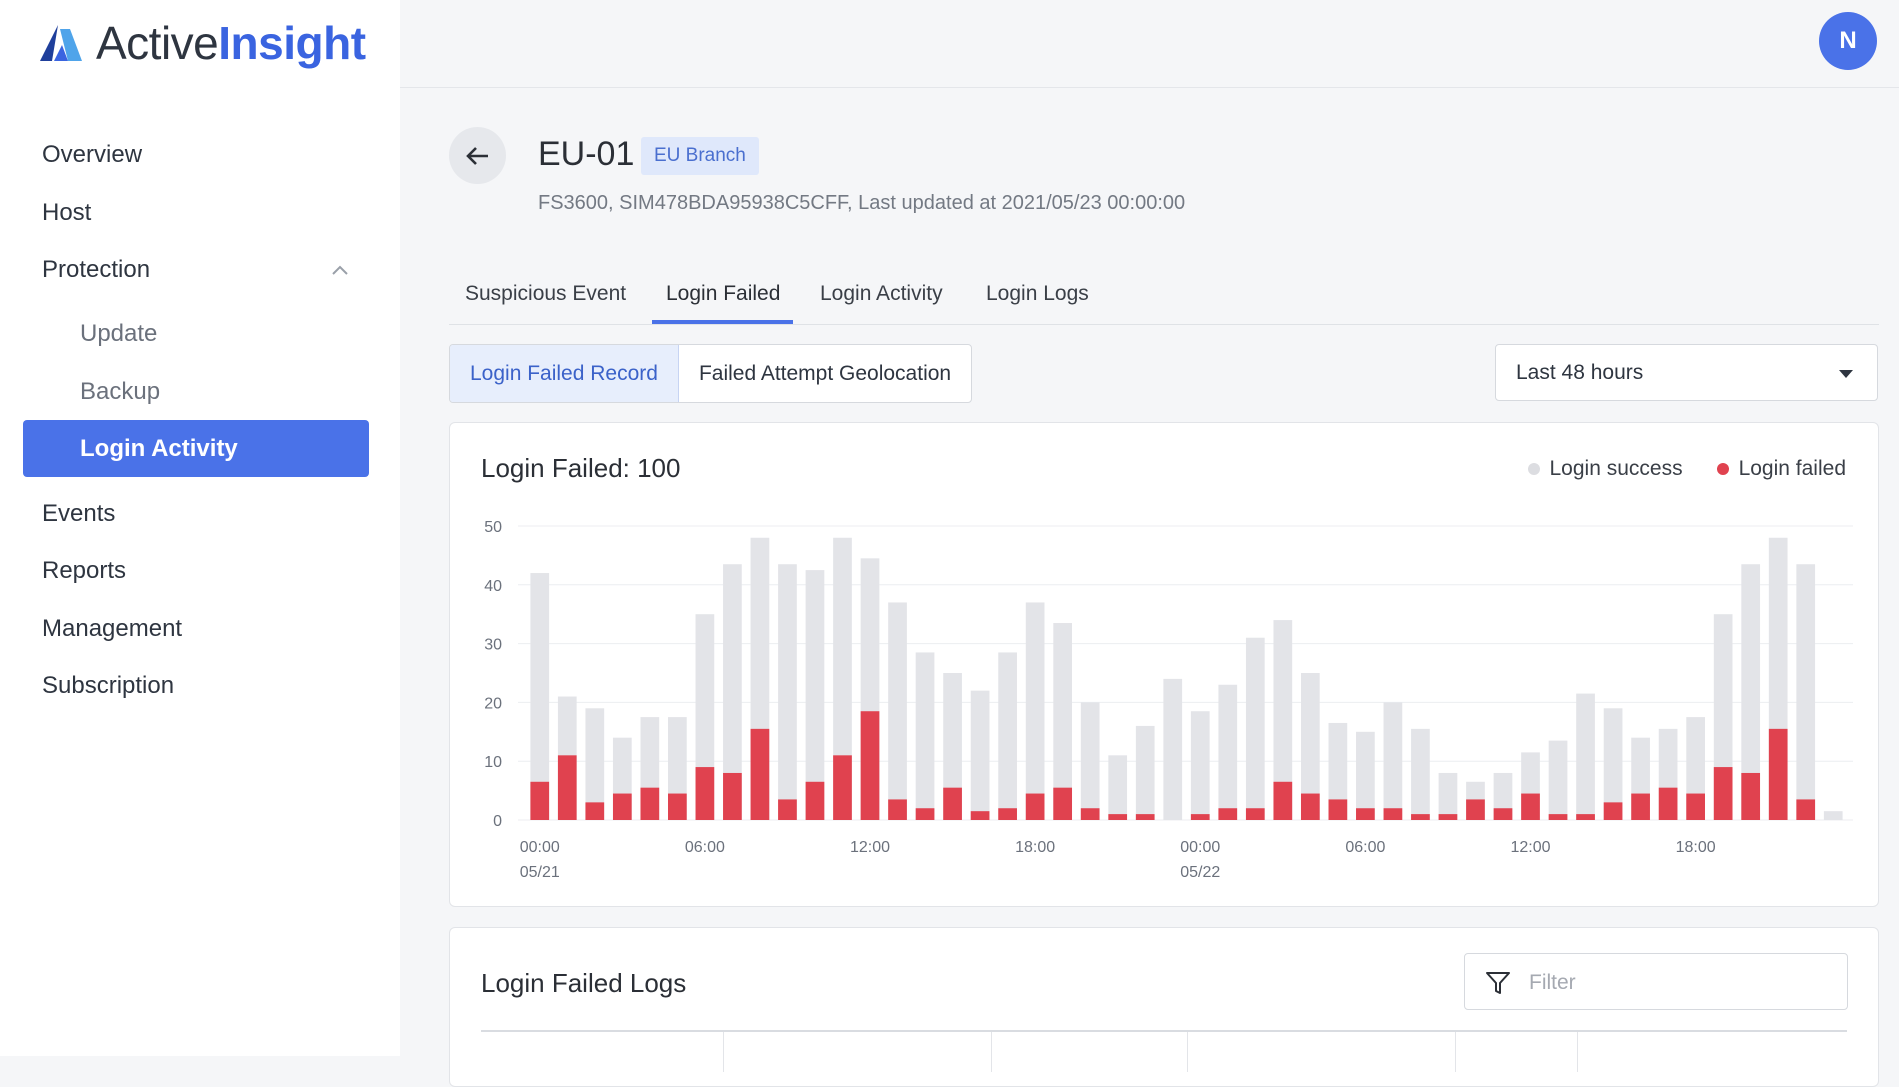 The width and height of the screenshot is (1899, 1087). Describe the element at coordinates (1498, 983) in the screenshot. I see `filter-icon` at that location.